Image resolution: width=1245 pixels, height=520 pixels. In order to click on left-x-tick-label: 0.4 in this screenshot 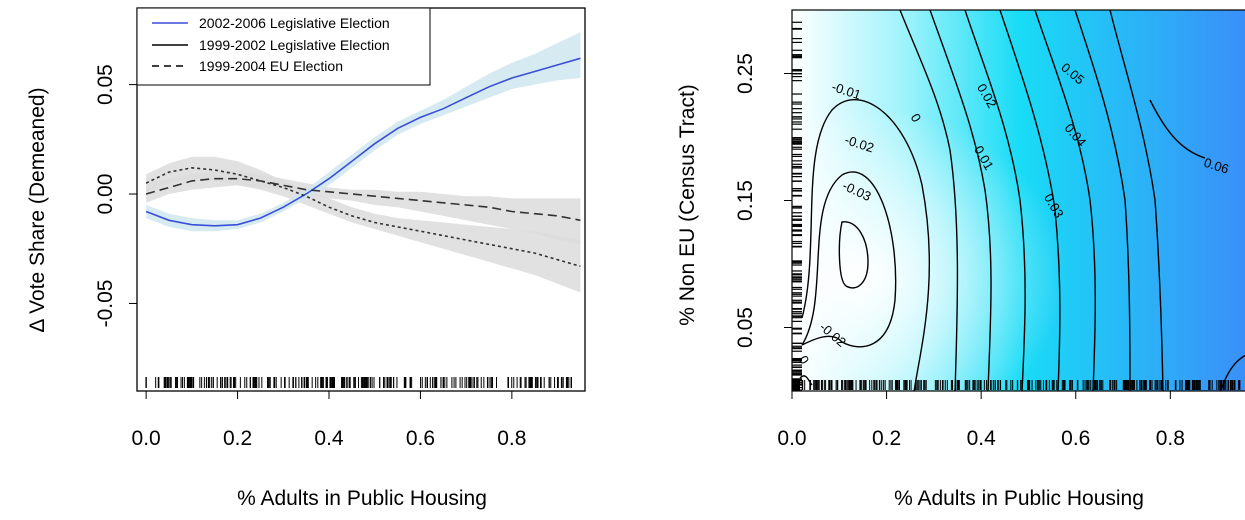, I will do `click(329, 438)`.